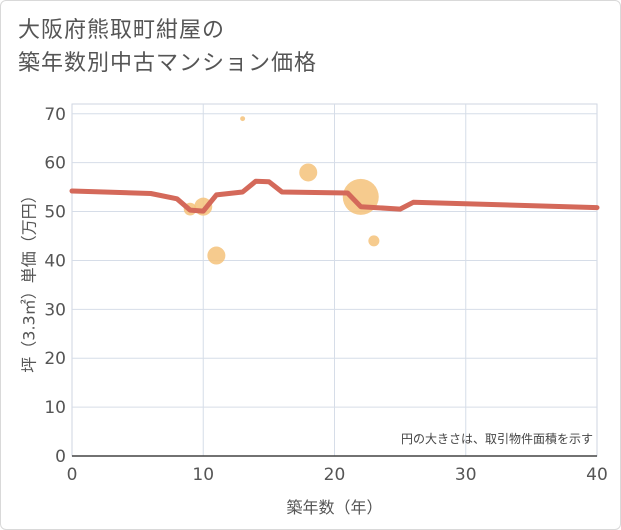 Image resolution: width=621 pixels, height=530 pixels. I want to click on y-tick-label: 70, so click(55, 115).